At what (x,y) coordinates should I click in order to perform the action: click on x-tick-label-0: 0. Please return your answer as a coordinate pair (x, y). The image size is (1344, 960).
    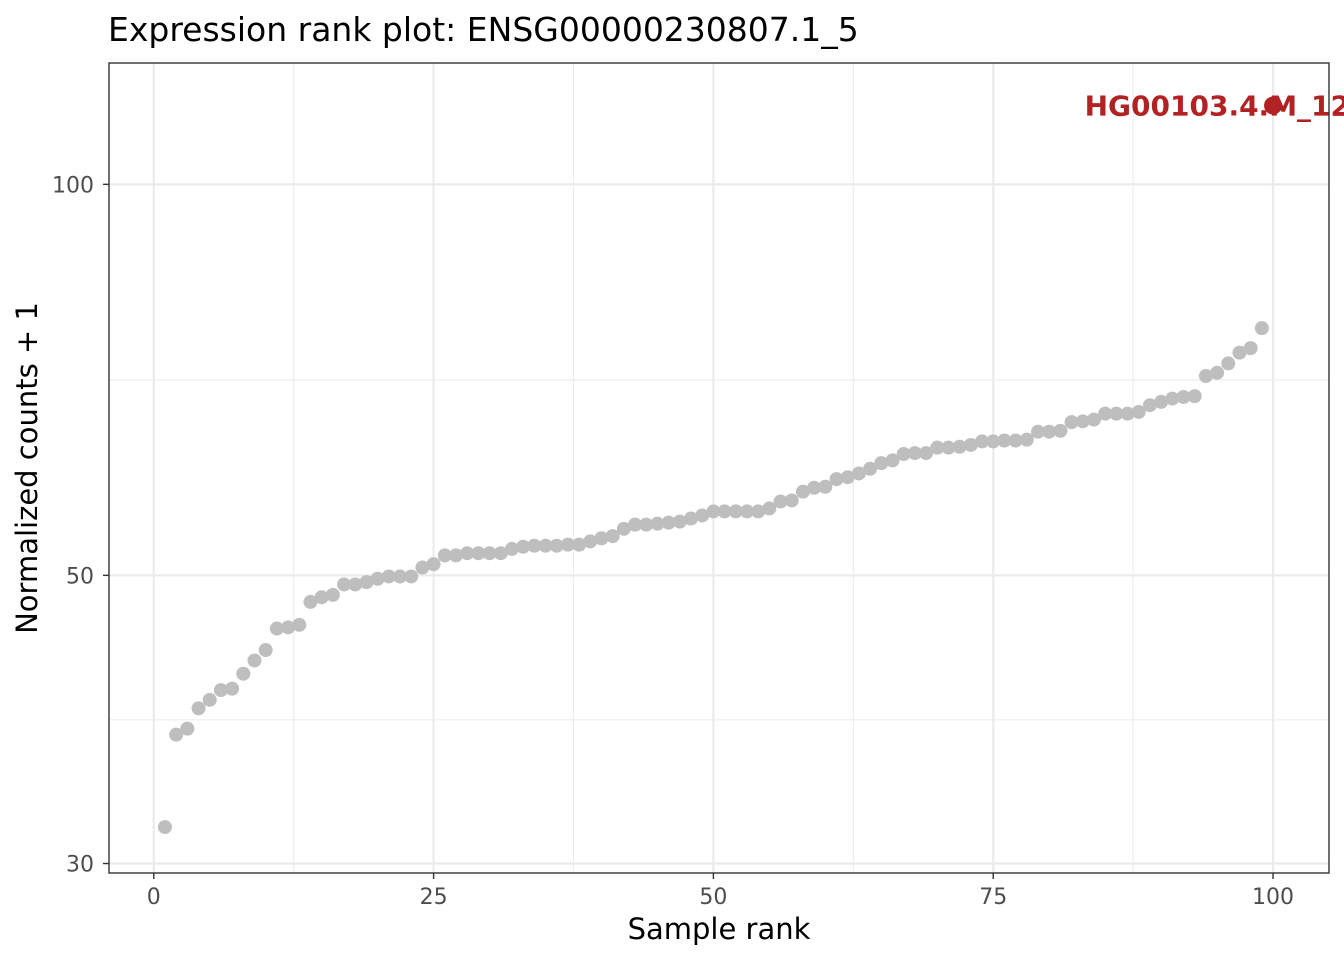
    Looking at the image, I should click on (154, 897).